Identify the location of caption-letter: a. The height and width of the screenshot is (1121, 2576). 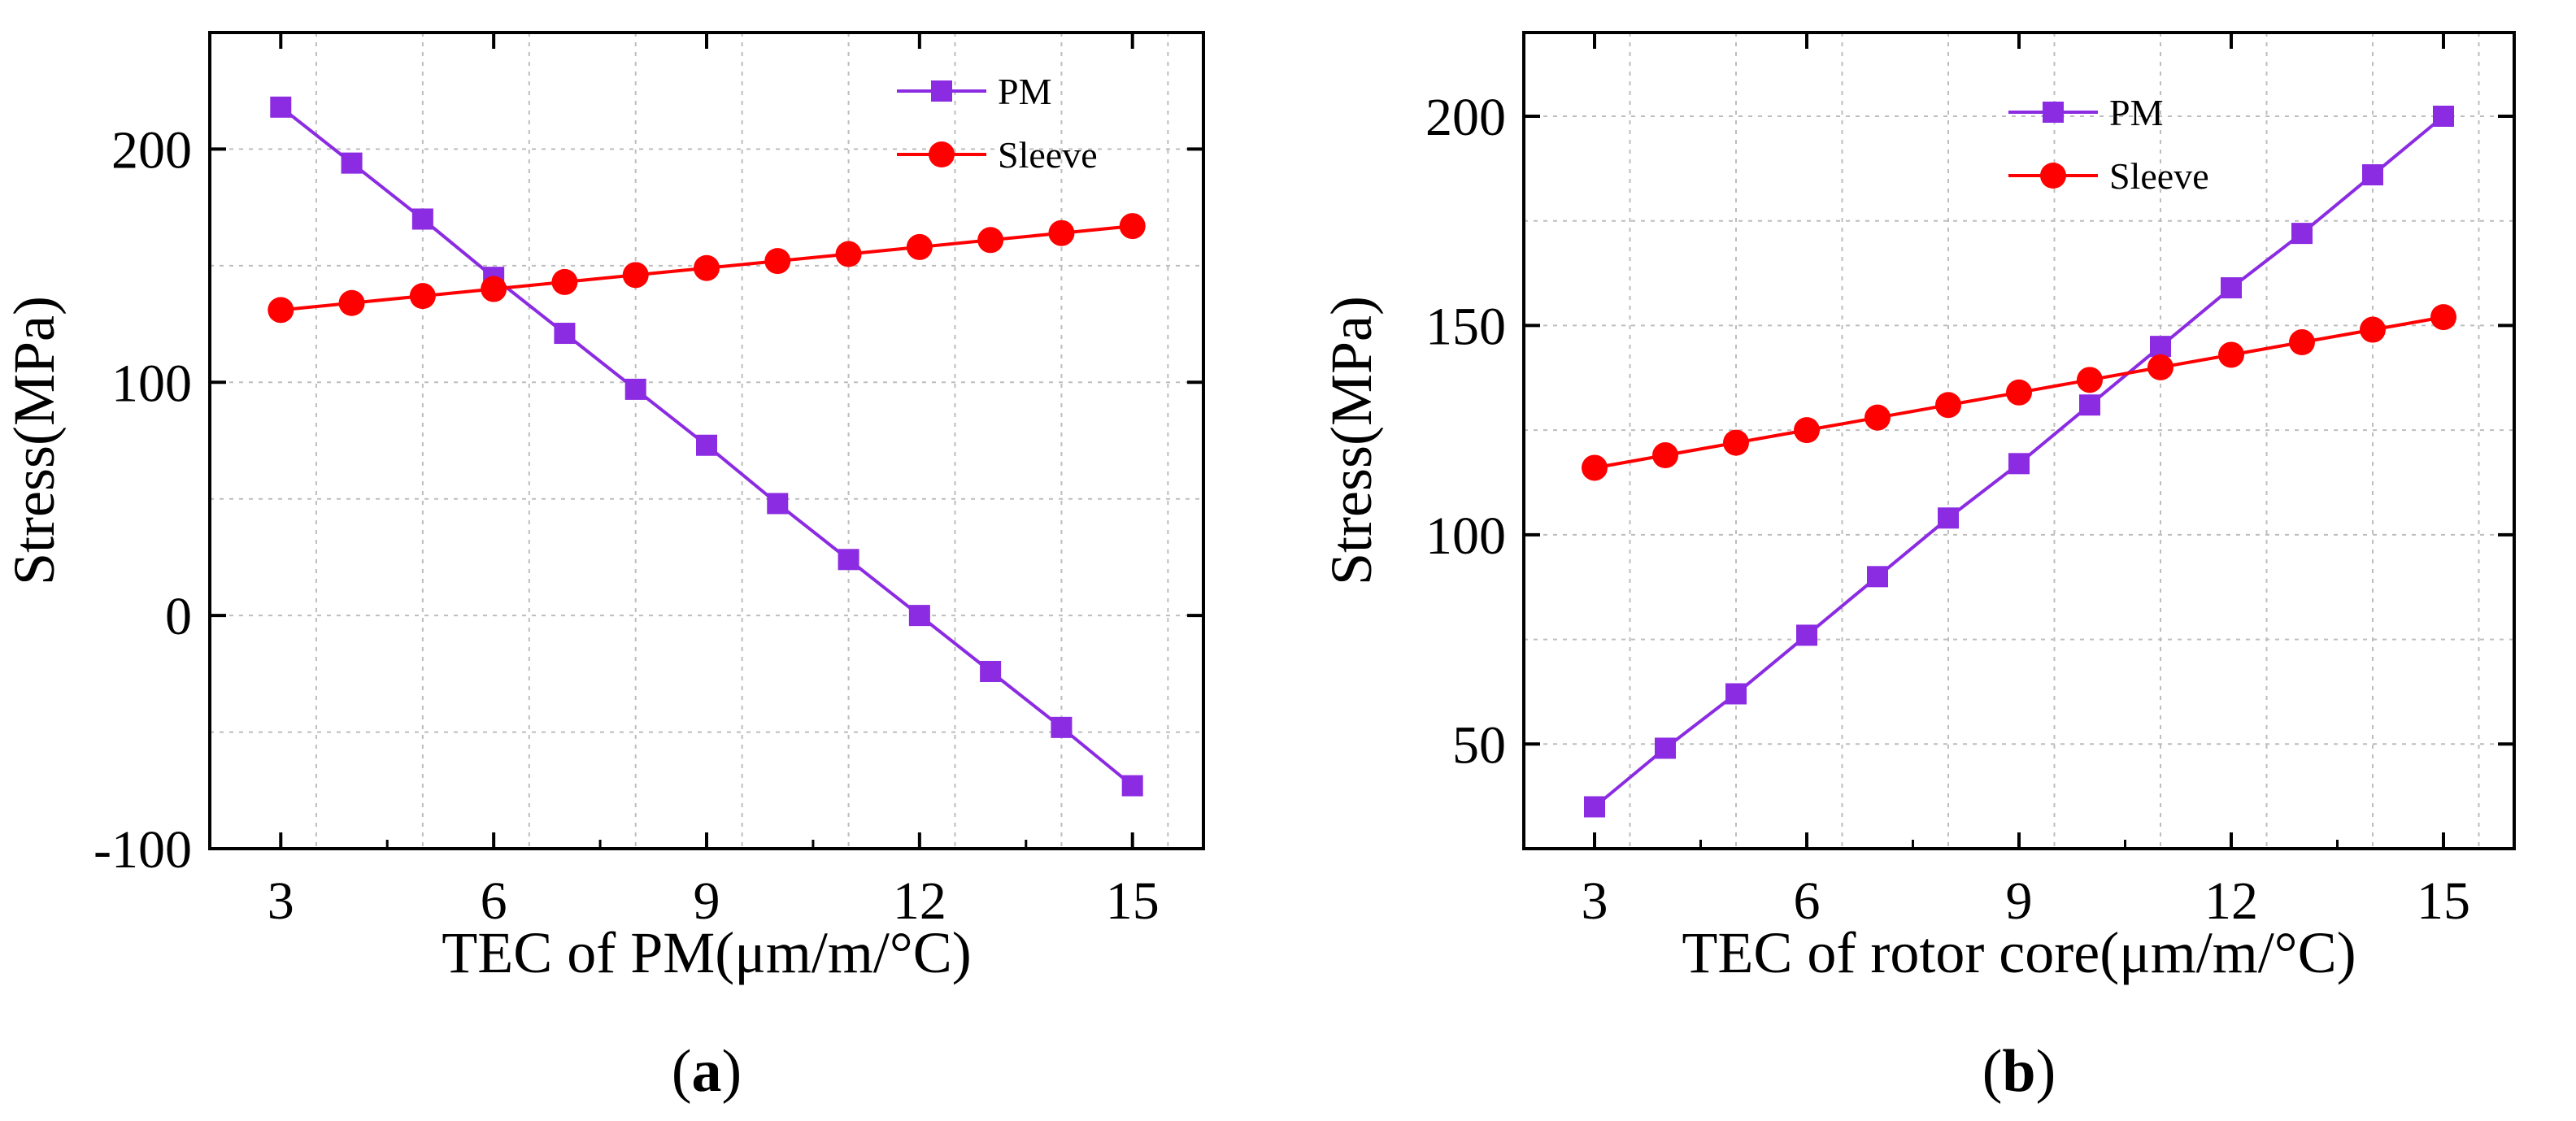
(707, 1071).